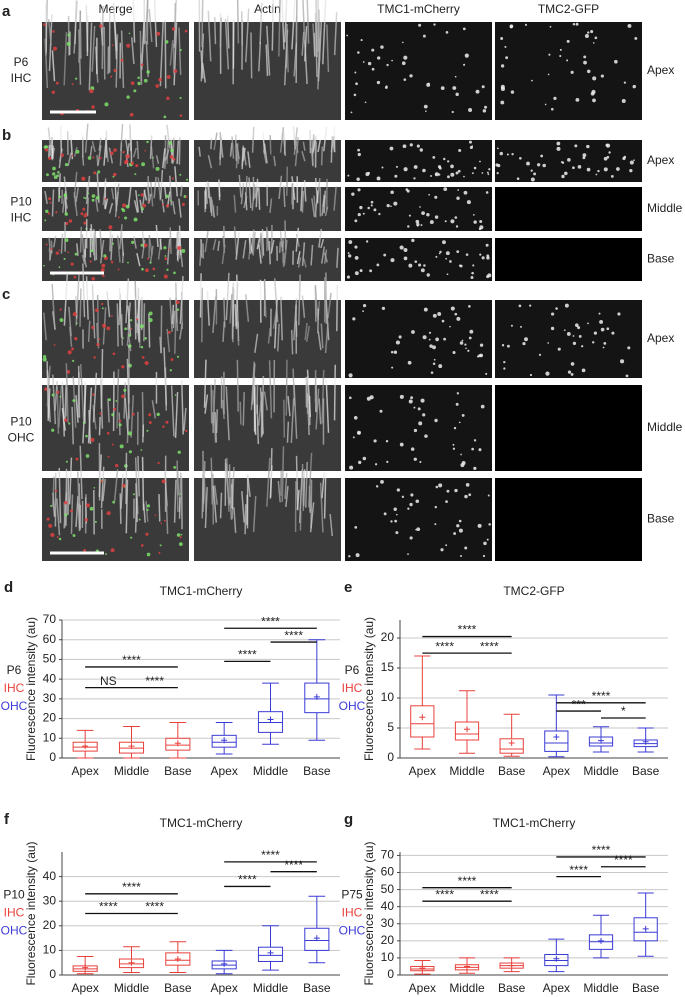 The width and height of the screenshot is (685, 997). I want to click on significance-label: ****, so click(601, 850).